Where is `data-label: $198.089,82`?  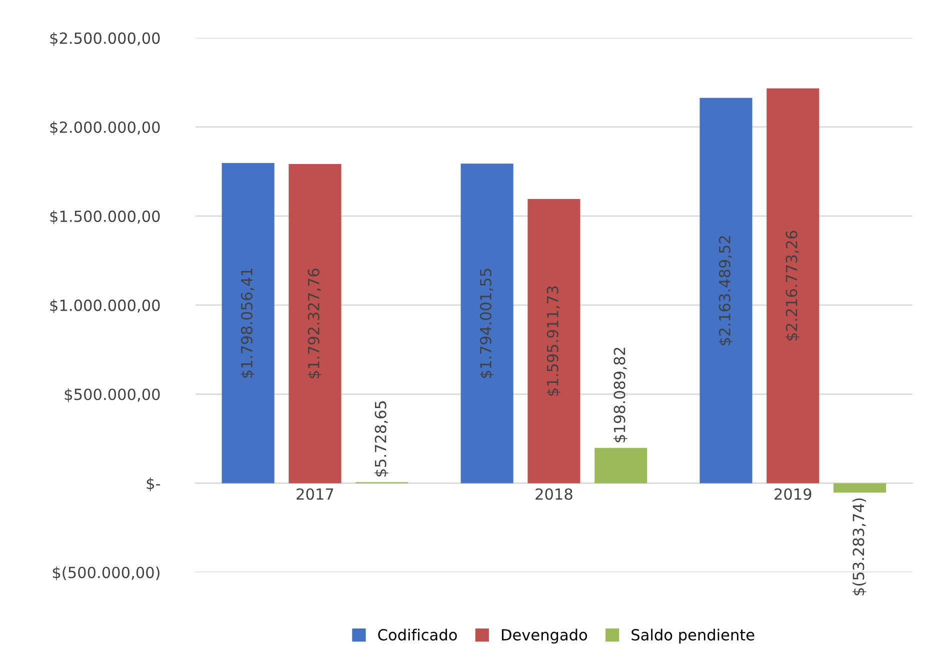
data-label: $198.089,82 is located at coordinates (620, 395).